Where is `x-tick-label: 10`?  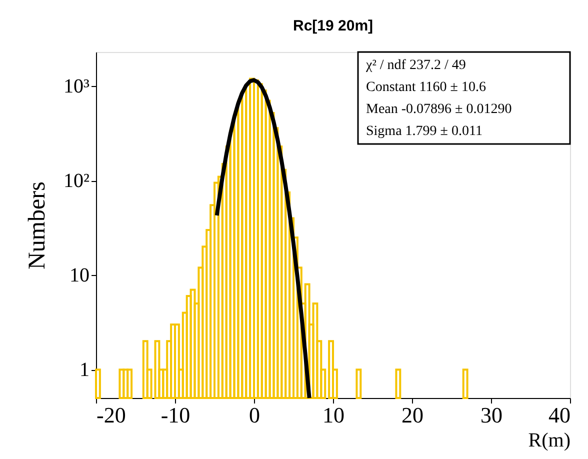
x-tick-label: 10 is located at coordinates (333, 415).